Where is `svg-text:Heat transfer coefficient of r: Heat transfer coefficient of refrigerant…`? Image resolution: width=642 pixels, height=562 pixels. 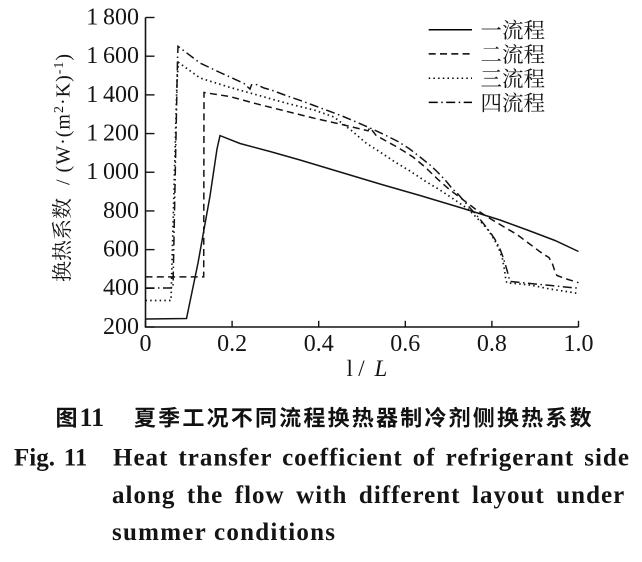
svg-text:Heat transfer coefficient of r: Heat transfer coefficient of refrigerant… is located at coordinates (371, 458).